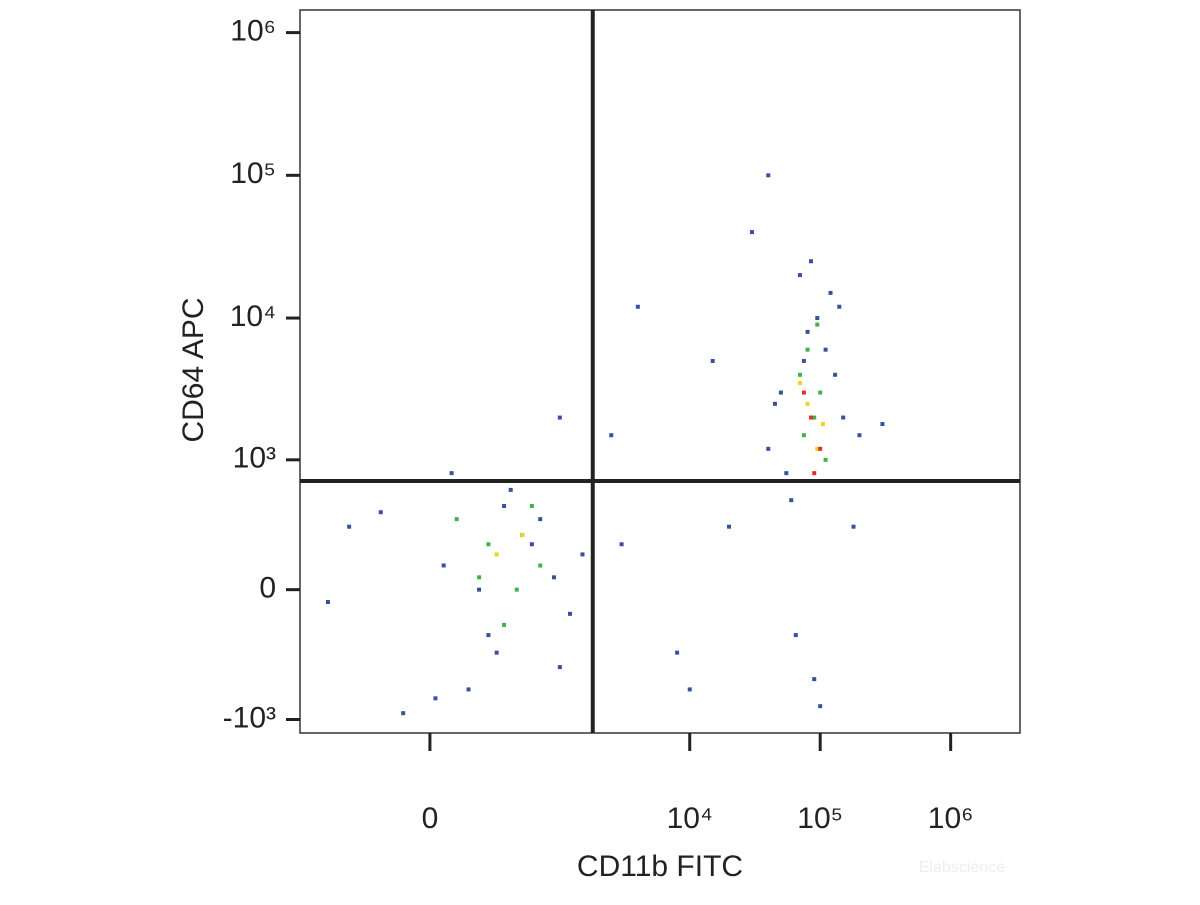  I want to click on y-tick-label: 10⁶, so click(253, 31).